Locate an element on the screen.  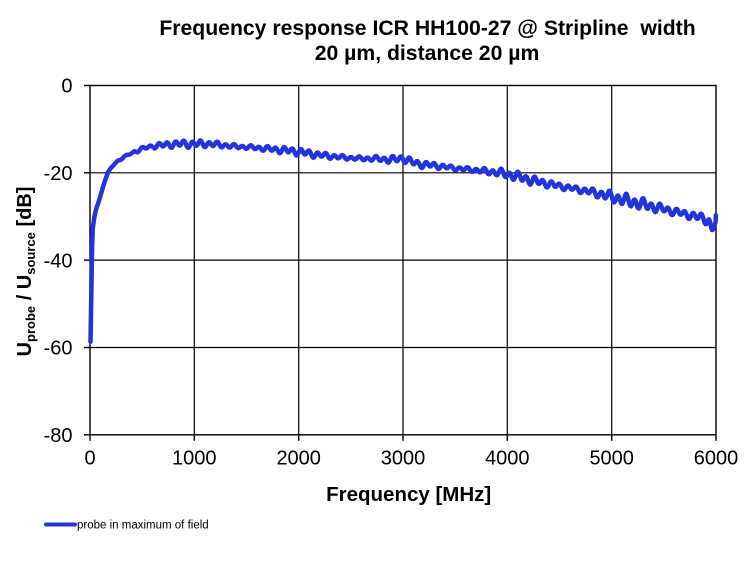
svg-text: 2000 is located at coordinates (298, 459).